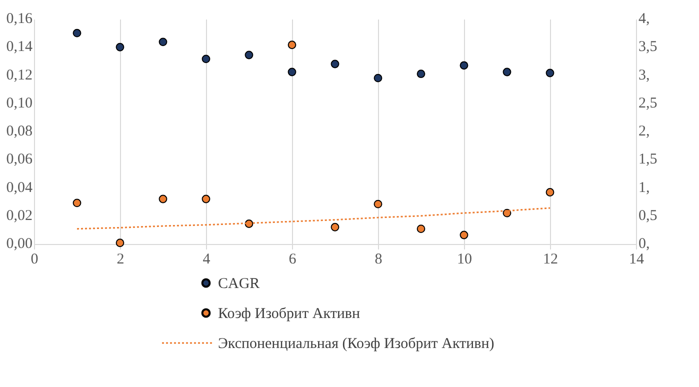  What do you see at coordinates (636, 260) in the screenshot?
I see `x-tick-label: 14` at bounding box center [636, 260].